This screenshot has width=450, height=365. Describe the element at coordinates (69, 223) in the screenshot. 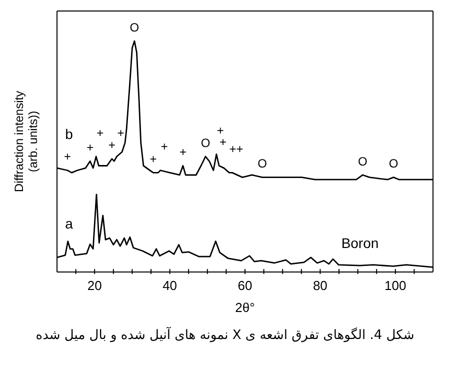

I see `series-label: a` at that location.